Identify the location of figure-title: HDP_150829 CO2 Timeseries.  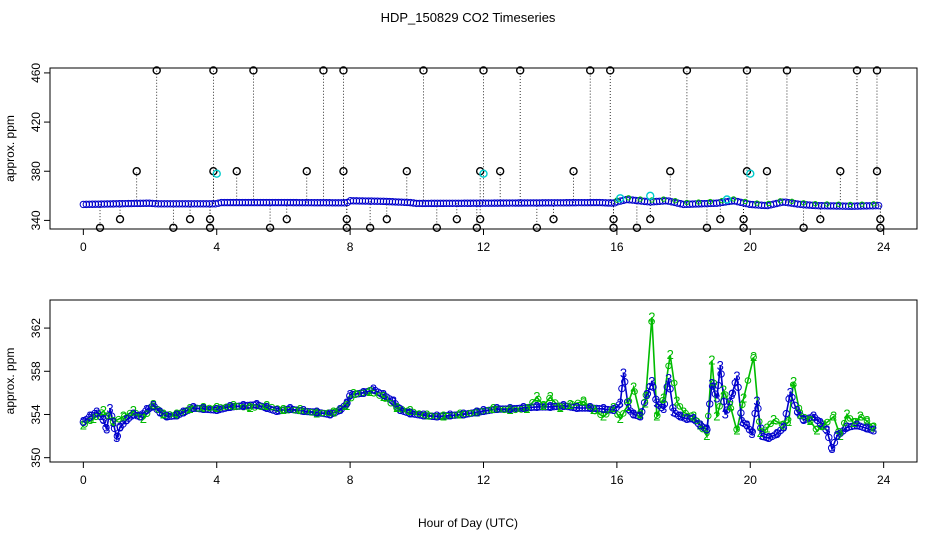
(468, 17).